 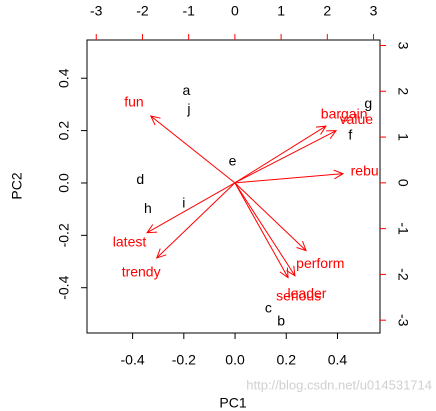 I want to click on y-tick-label: -0.4, so click(x=64, y=287).